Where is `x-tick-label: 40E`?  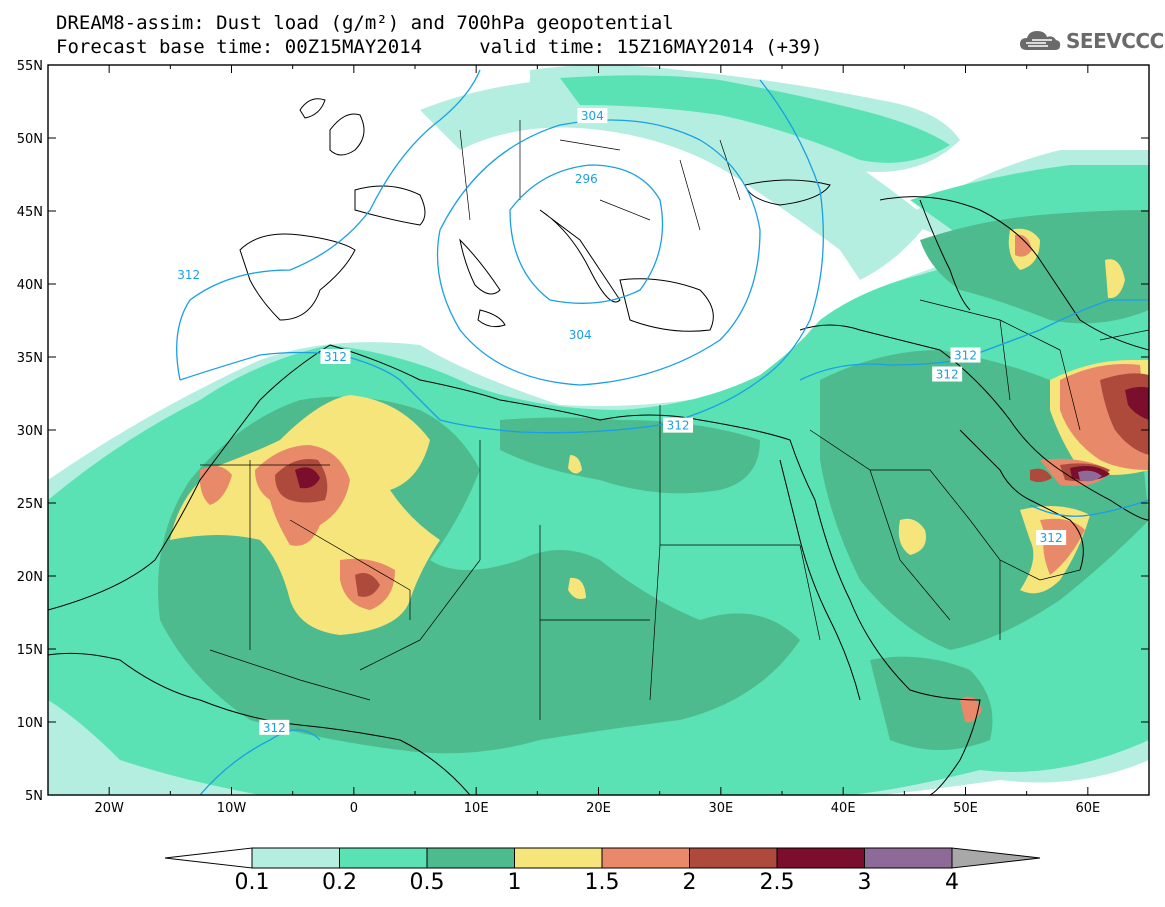 x-tick-label: 40E is located at coordinates (843, 808).